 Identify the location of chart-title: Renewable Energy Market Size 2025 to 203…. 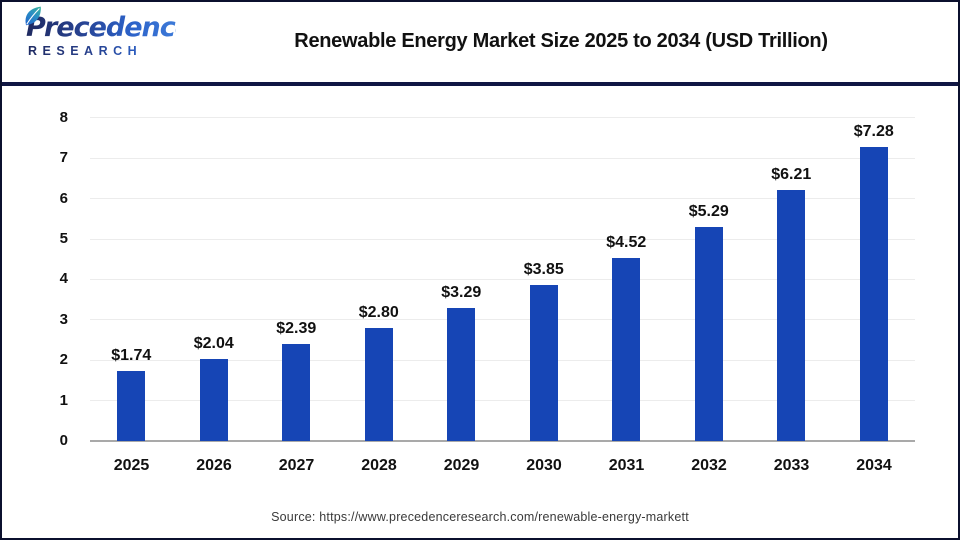
(561, 41).